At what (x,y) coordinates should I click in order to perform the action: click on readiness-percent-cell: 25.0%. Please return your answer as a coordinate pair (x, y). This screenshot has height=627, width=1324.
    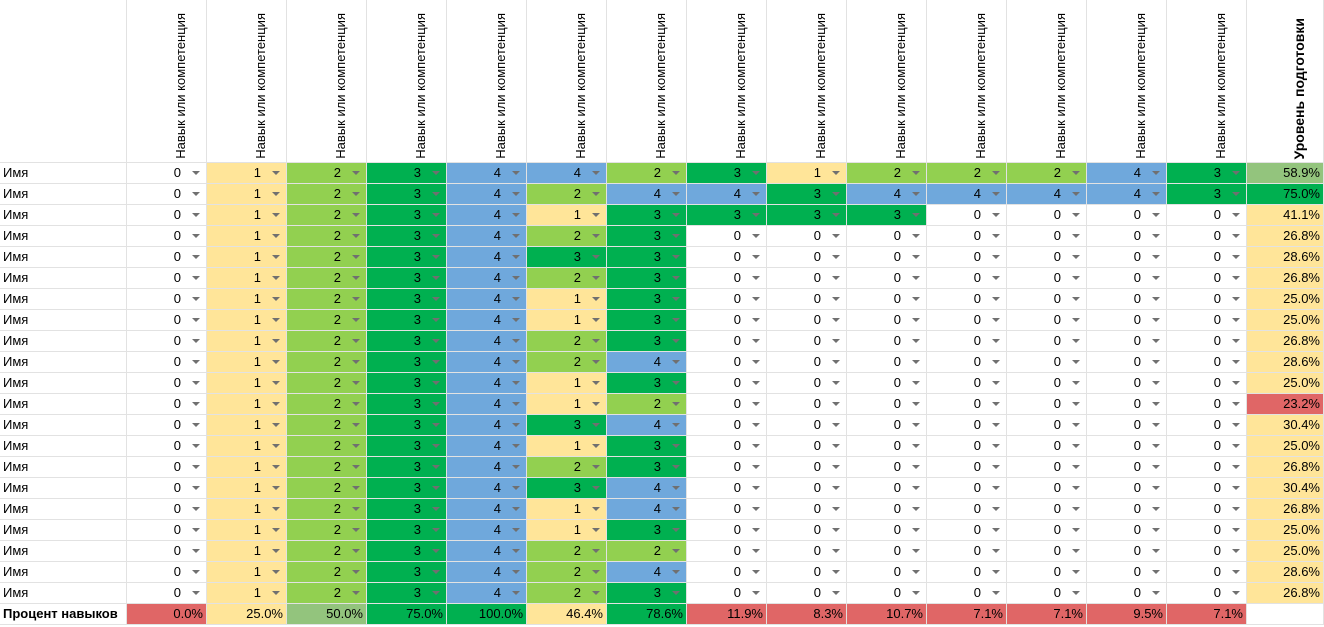
    Looking at the image, I should click on (1285, 299).